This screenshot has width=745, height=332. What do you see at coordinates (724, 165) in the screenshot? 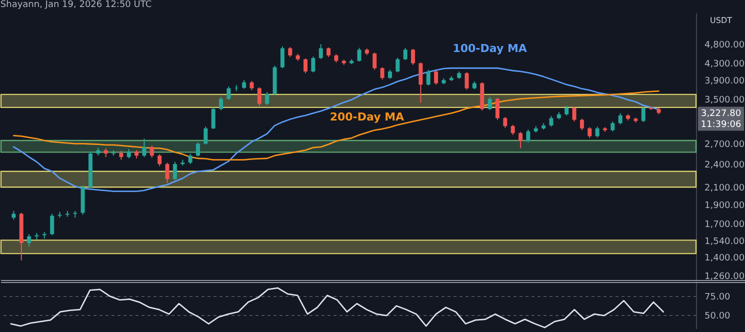
I see `y-tick-label: 2,400.00` at bounding box center [724, 165].